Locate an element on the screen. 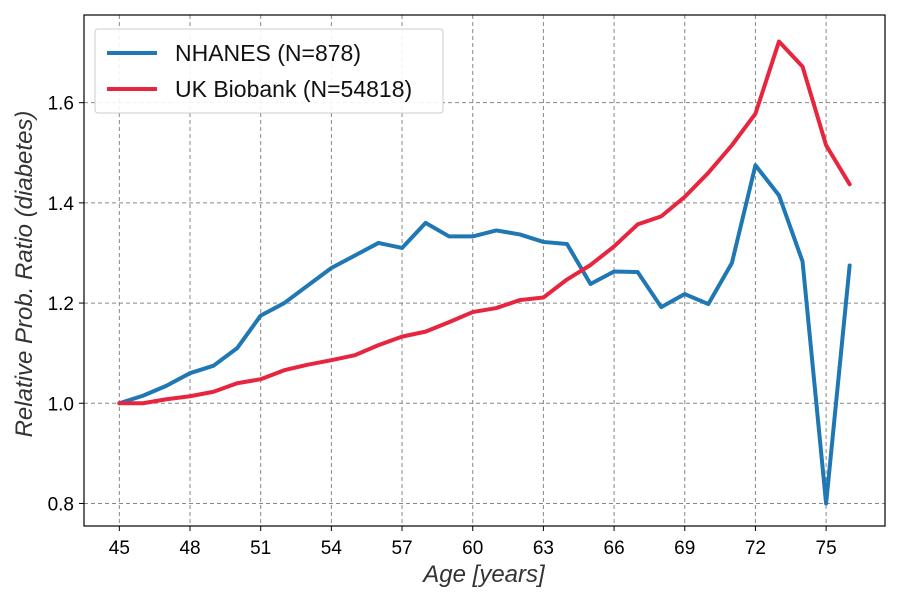 Image resolution: width=900 pixels, height=600 pixels. legend: NHANES (N=878) UK Biobank (N=54818) is located at coordinates (269, 71).